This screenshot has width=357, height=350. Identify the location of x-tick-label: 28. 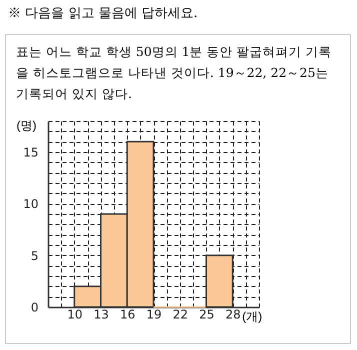
(233, 315).